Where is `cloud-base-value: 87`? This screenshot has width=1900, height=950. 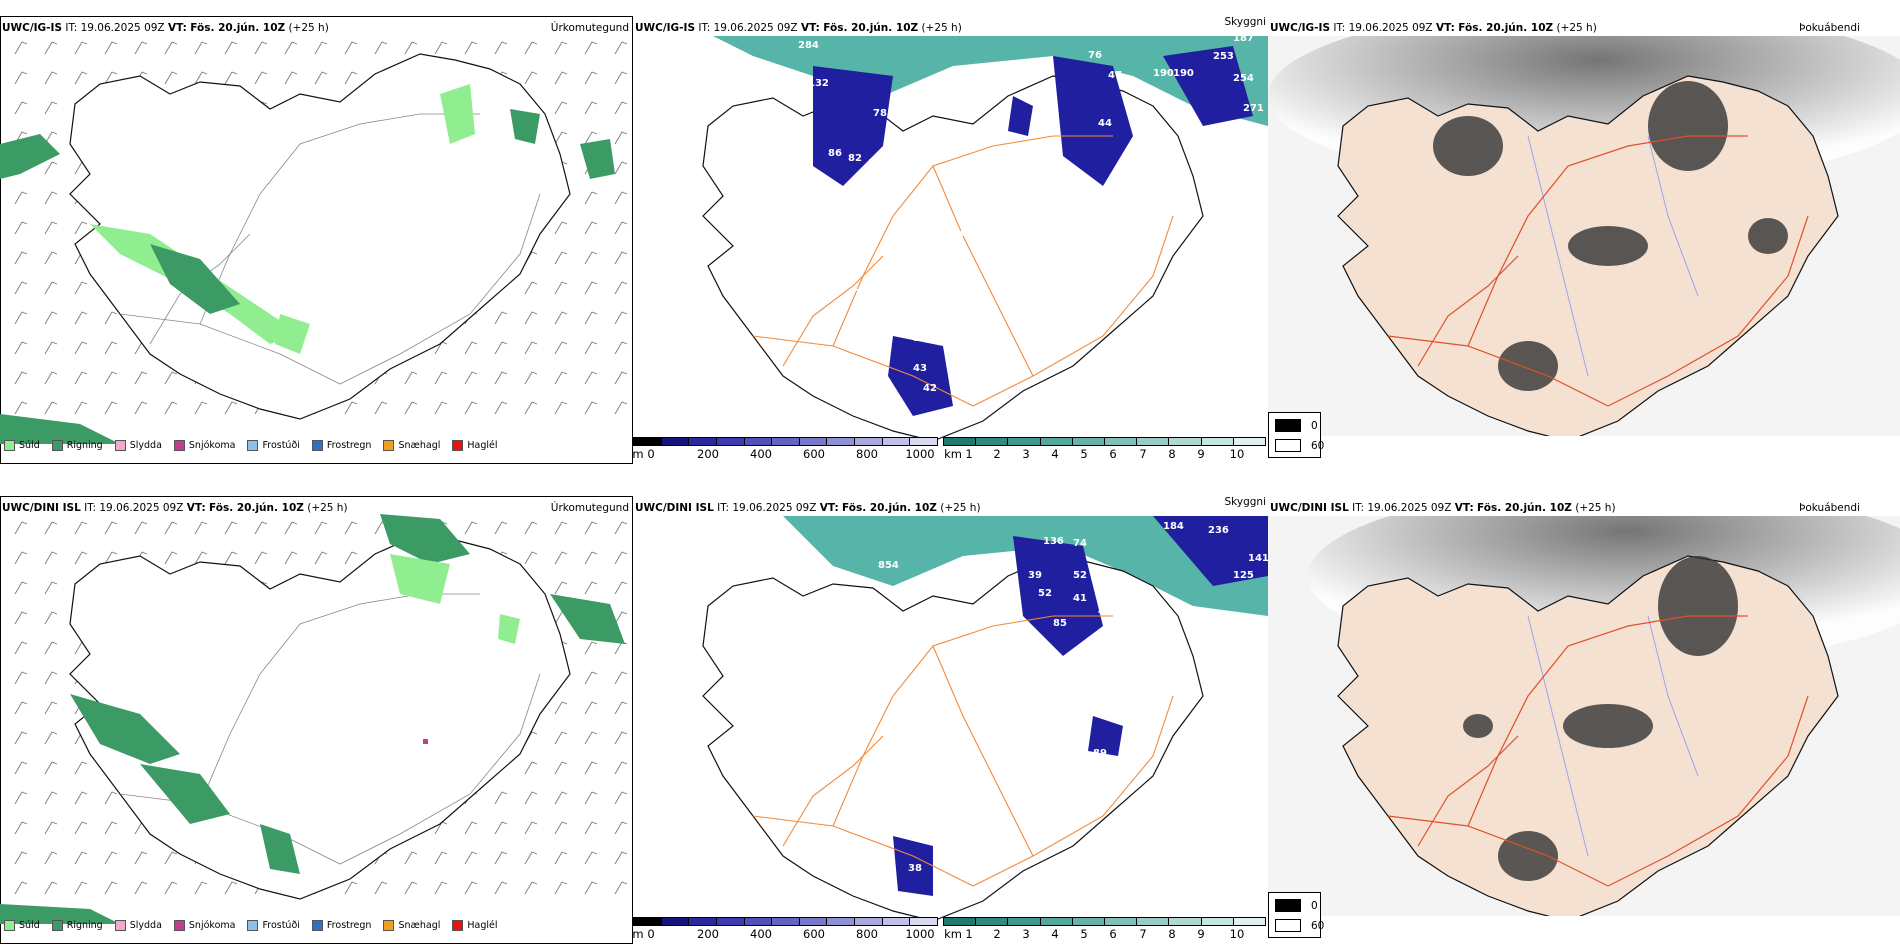
cloud-base-value: 87 is located at coordinates (905, 118).